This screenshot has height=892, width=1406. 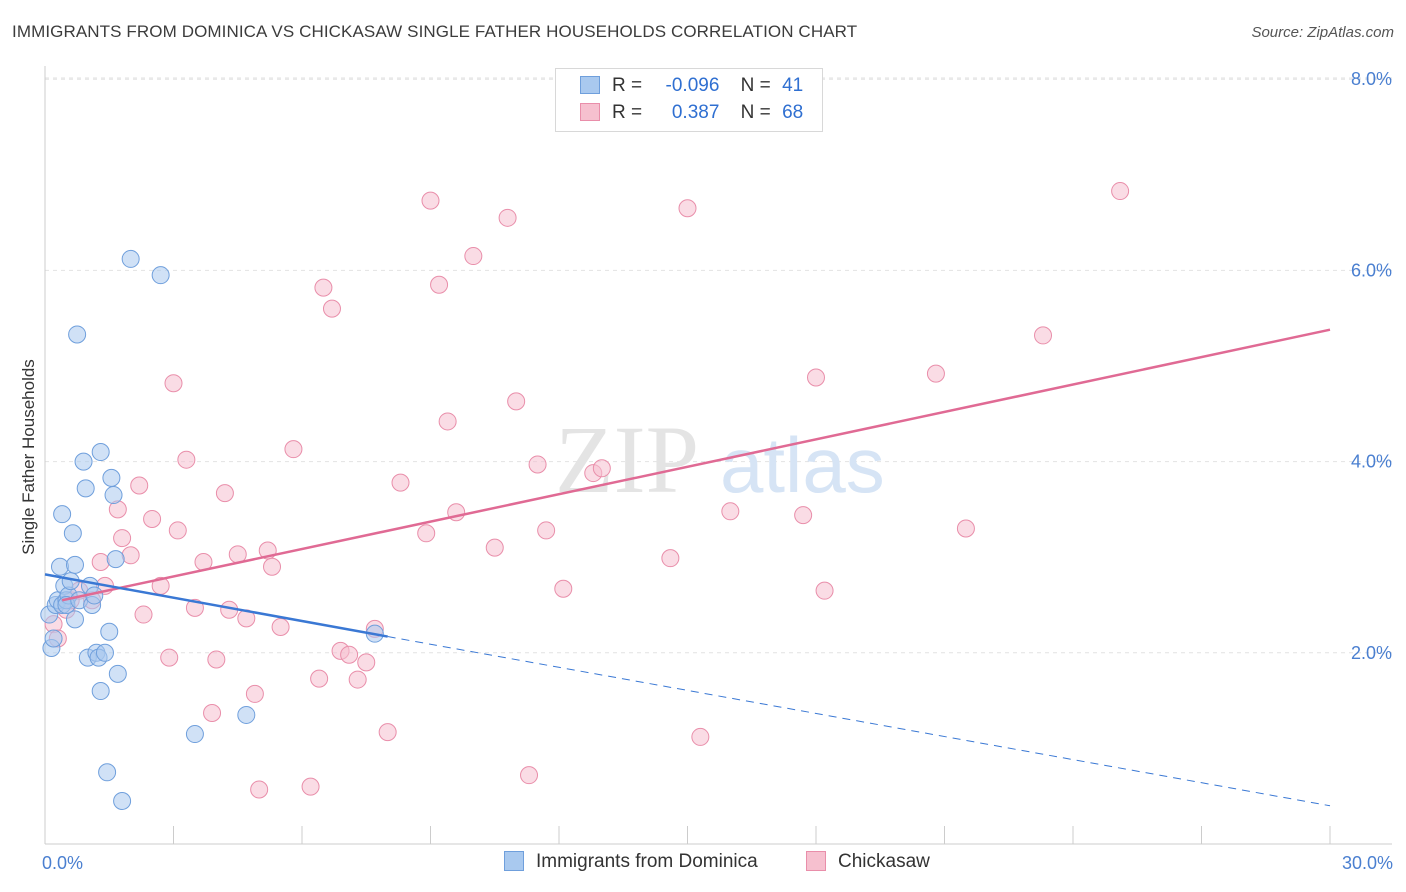 What do you see at coordinates (62, 863) in the screenshot?
I see `x-tick-label-min: 0.0%` at bounding box center [62, 863].